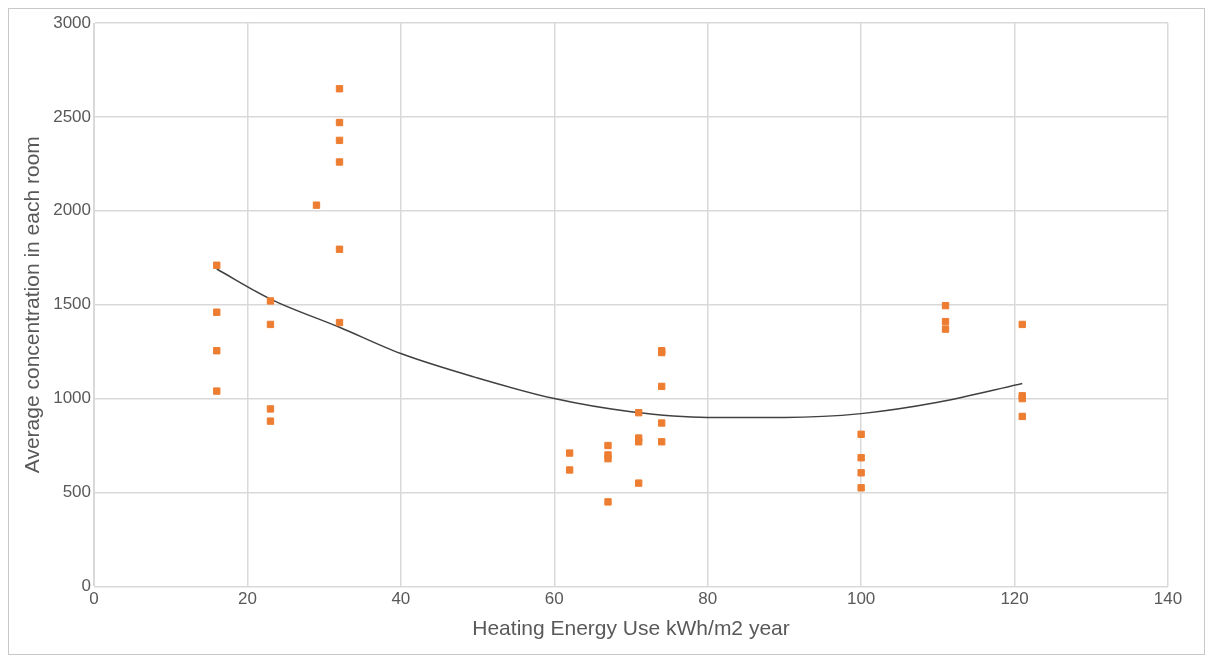 The height and width of the screenshot is (661, 1215). I want to click on x-tick-label: 40, so click(401, 599).